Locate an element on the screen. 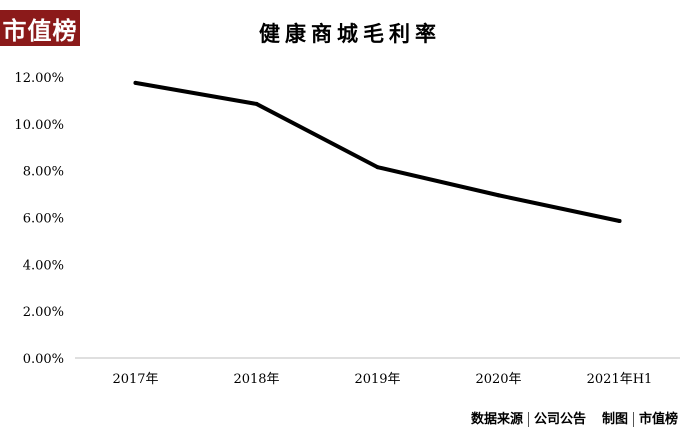 Image resolution: width=700 pixels, height=436 pixels. x-tick-label: 2020年 is located at coordinates (498, 379).